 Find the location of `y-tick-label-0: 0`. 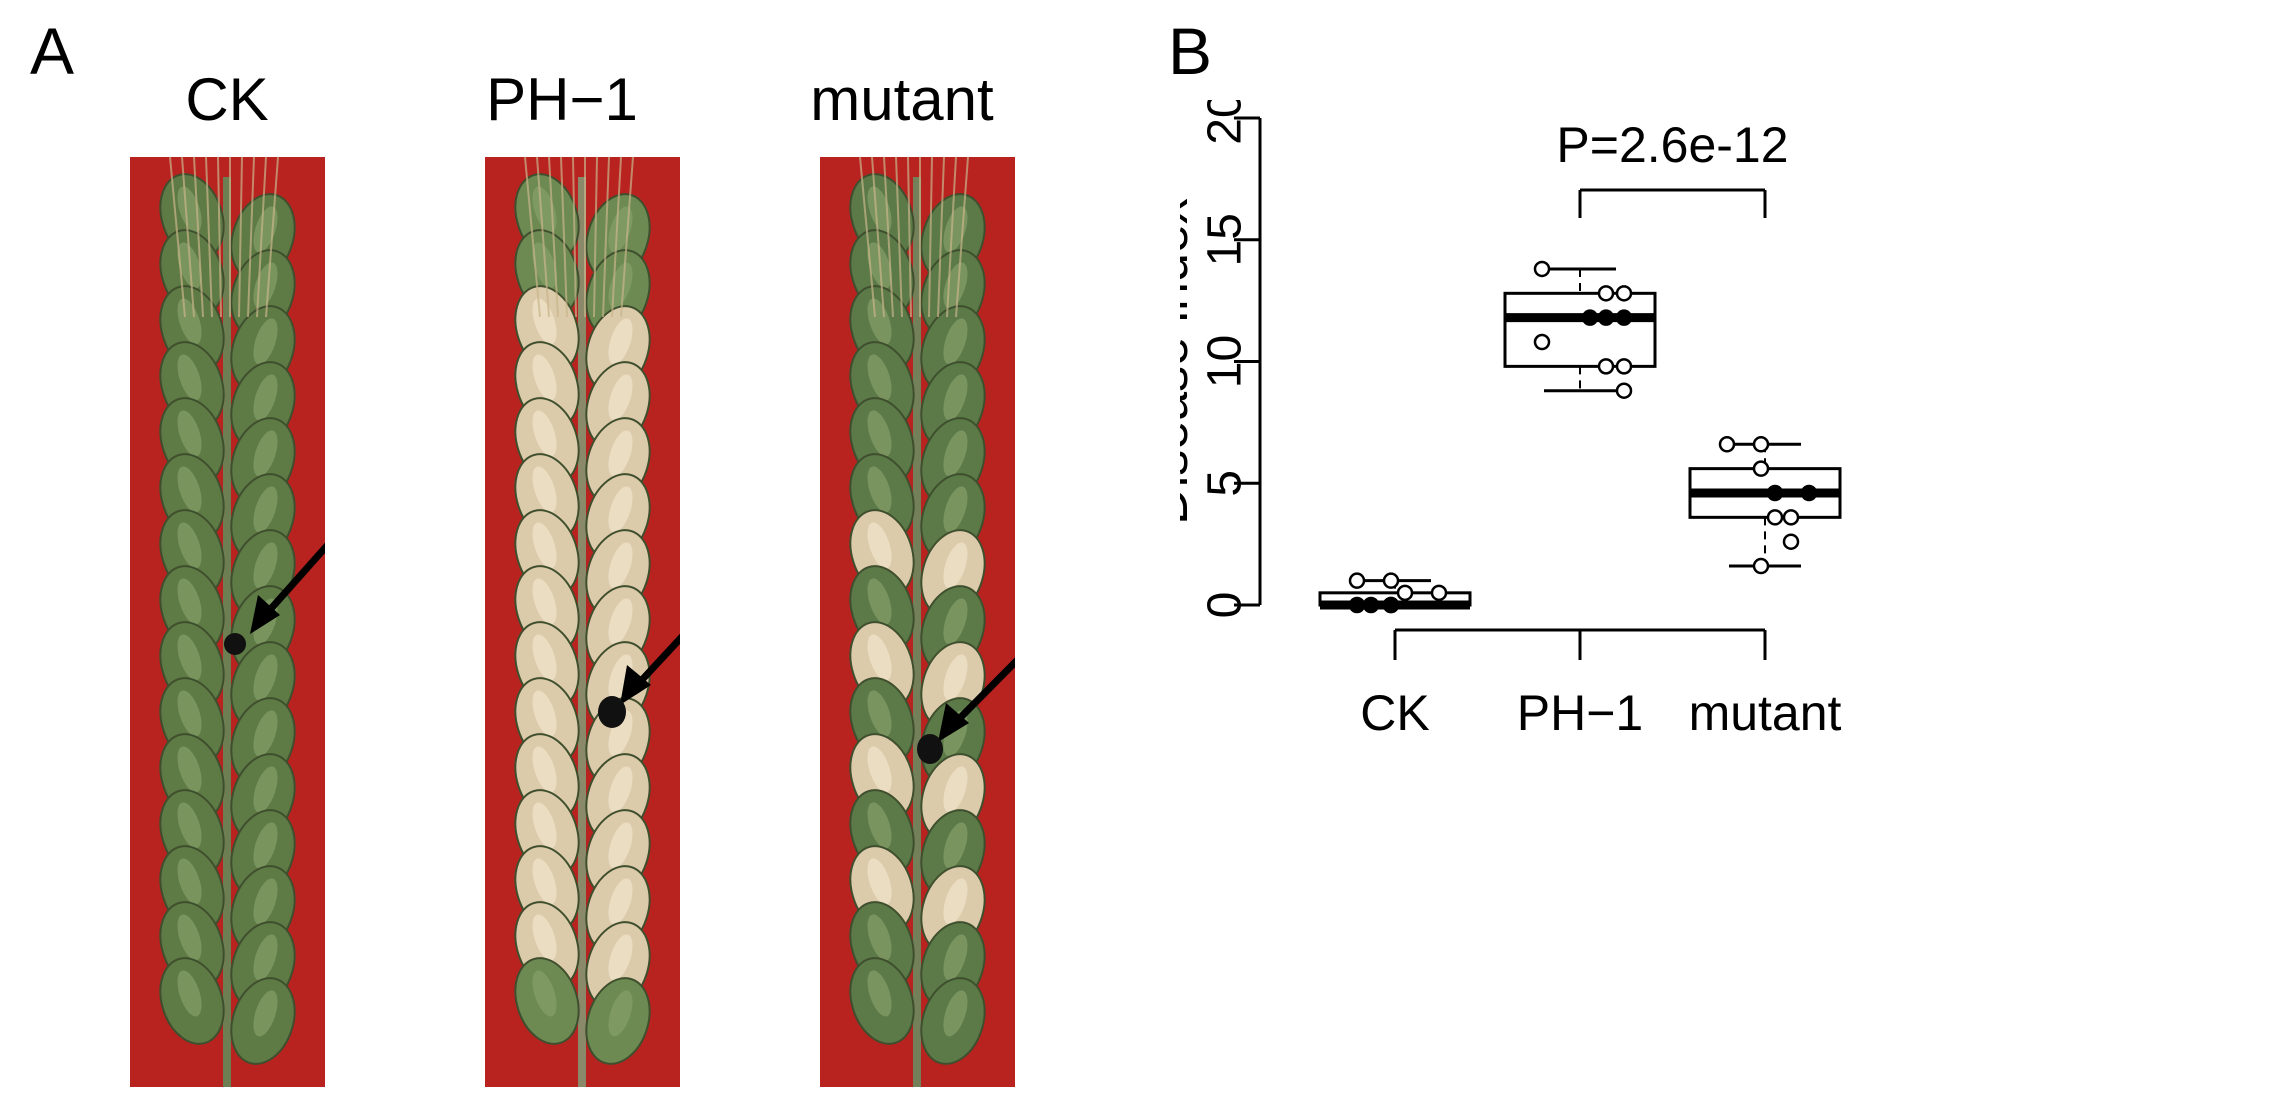

y-tick-label-0: 0 is located at coordinates (1225, 605).